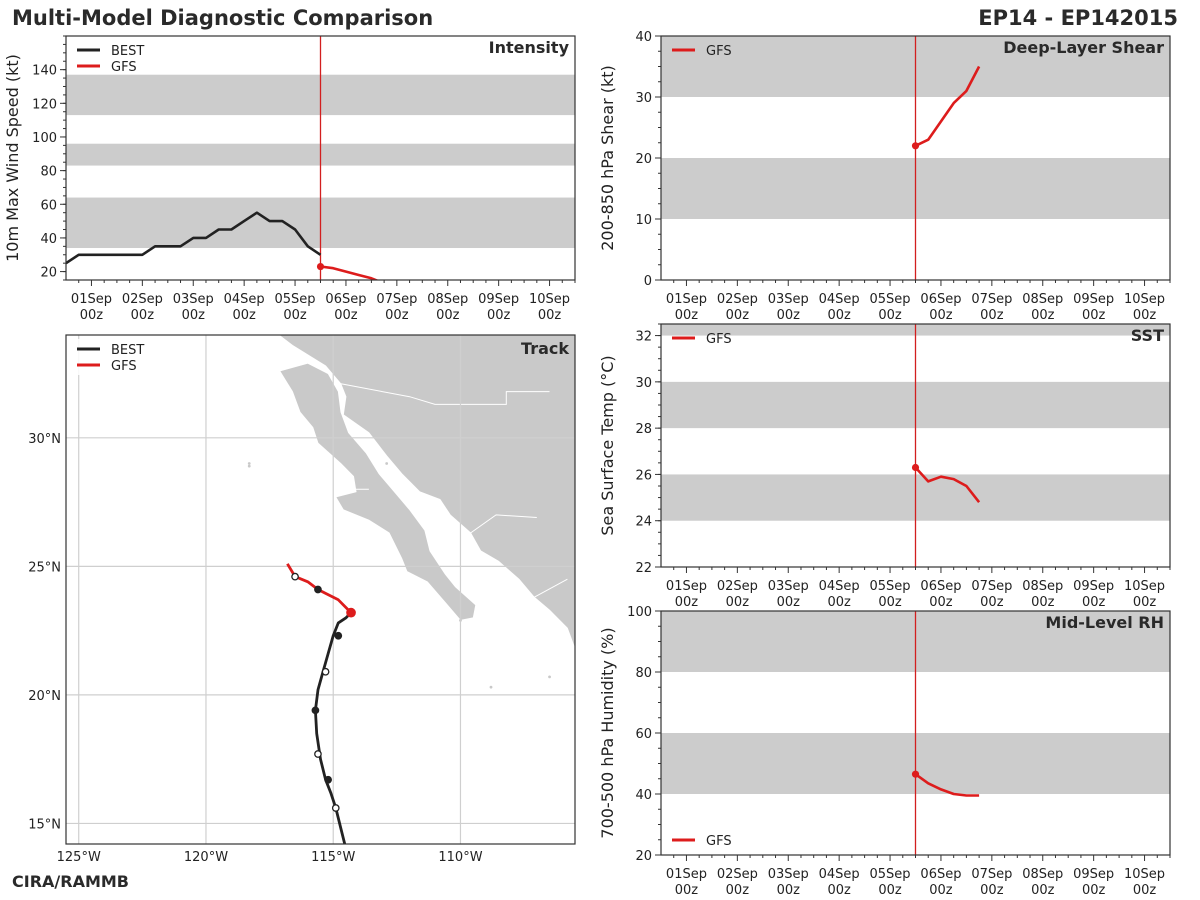 This screenshot has width=1200, height=900. Describe the element at coordinates (643, 568) in the screenshot. I see `sst-ytick-label: 22` at that location.